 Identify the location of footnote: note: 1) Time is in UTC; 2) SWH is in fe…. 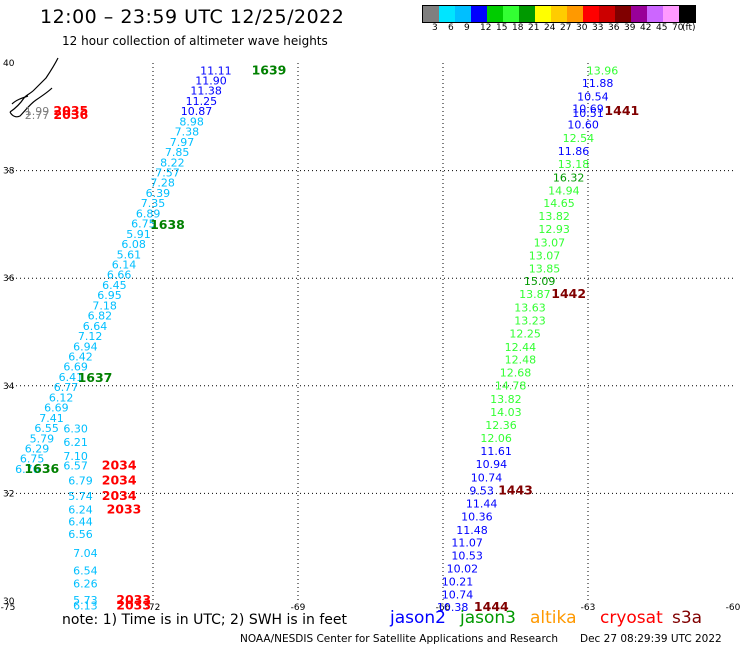
(205, 620).